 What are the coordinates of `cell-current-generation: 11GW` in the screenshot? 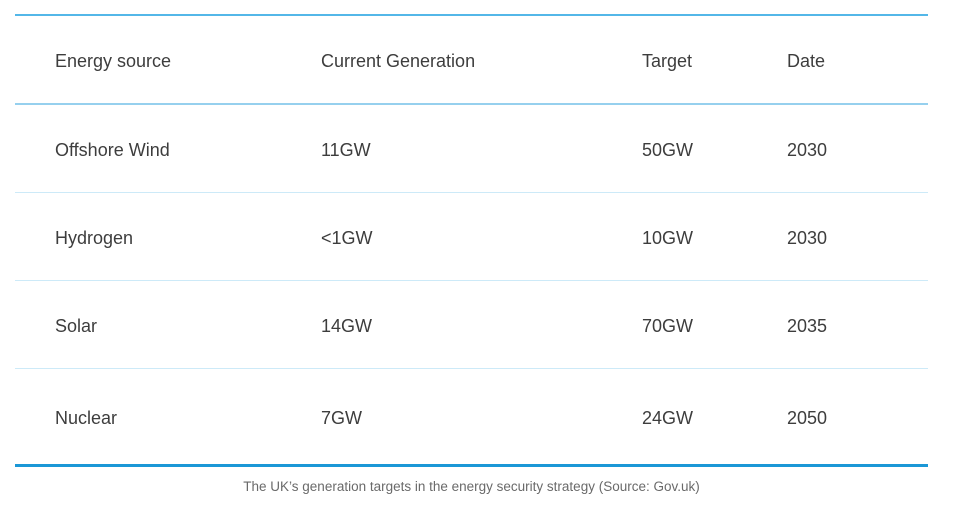 It's located at (346, 149).